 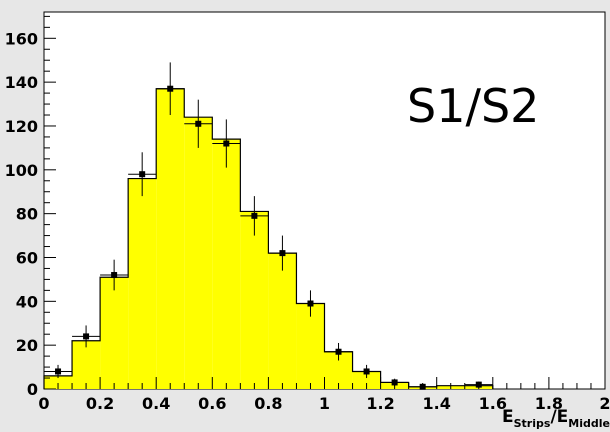 What do you see at coordinates (268, 403) in the screenshot?
I see `x-tick-label: 0.8` at bounding box center [268, 403].